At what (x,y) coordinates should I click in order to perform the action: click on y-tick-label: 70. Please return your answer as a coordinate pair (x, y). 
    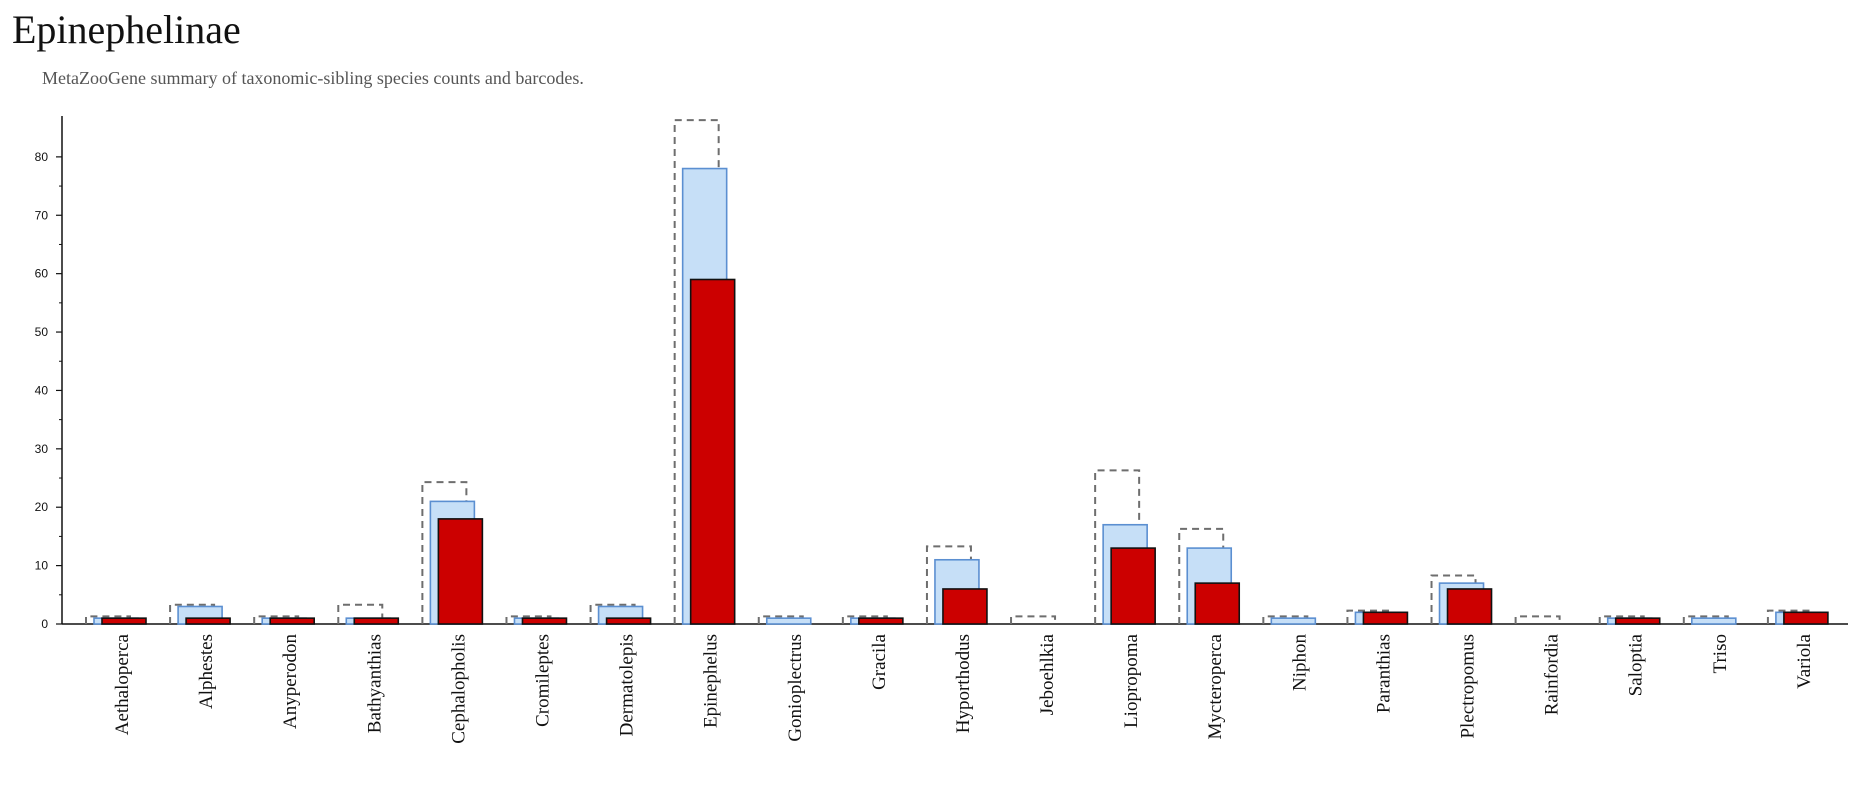
    Looking at the image, I should click on (42, 215).